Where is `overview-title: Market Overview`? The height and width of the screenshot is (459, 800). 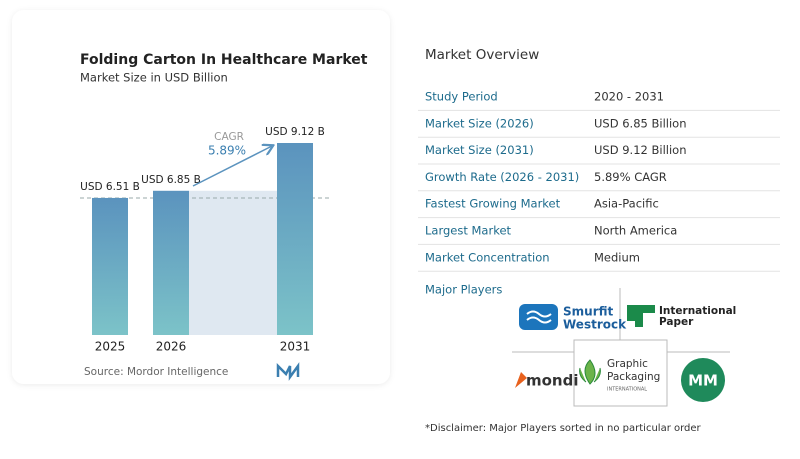
overview-title: Market Overview is located at coordinates (482, 55).